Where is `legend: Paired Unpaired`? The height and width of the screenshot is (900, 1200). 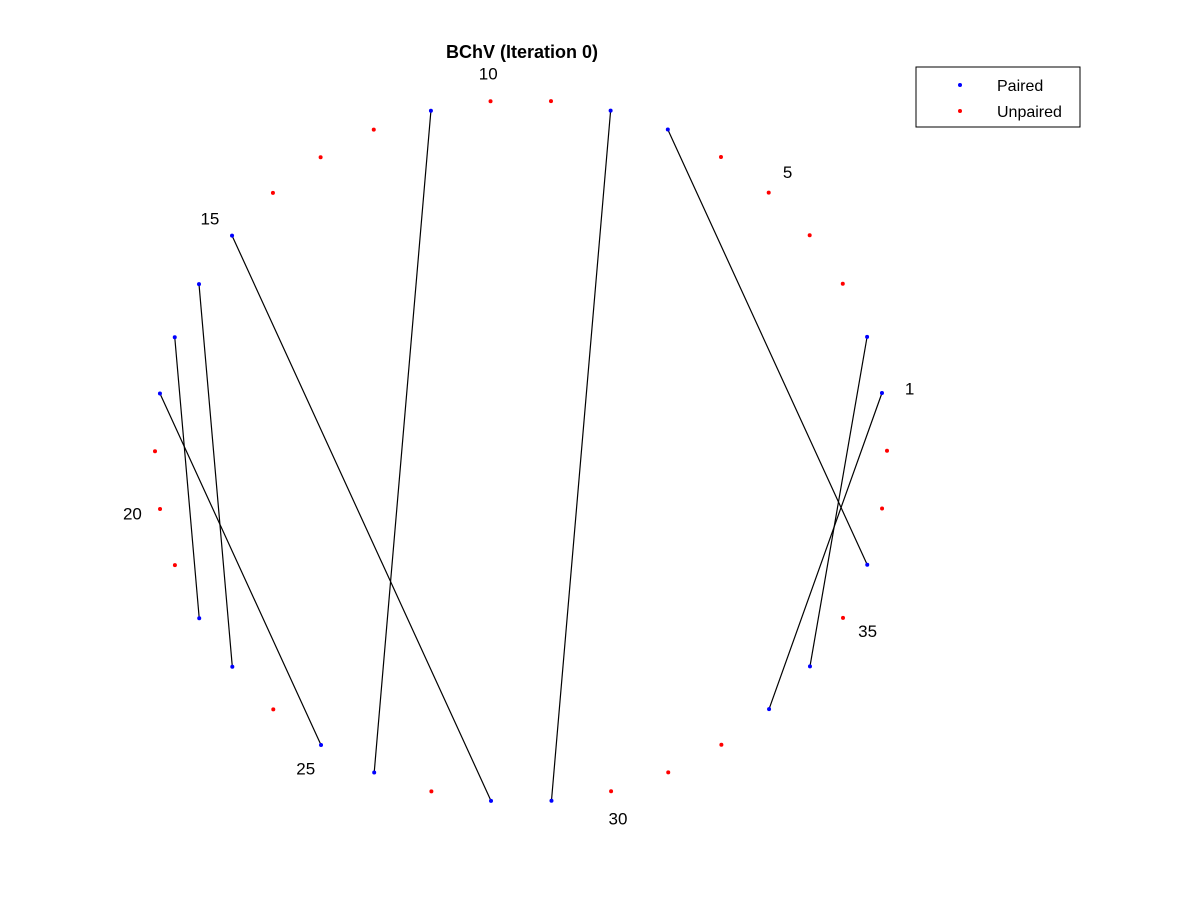 legend: Paired Unpaired is located at coordinates (998, 97).